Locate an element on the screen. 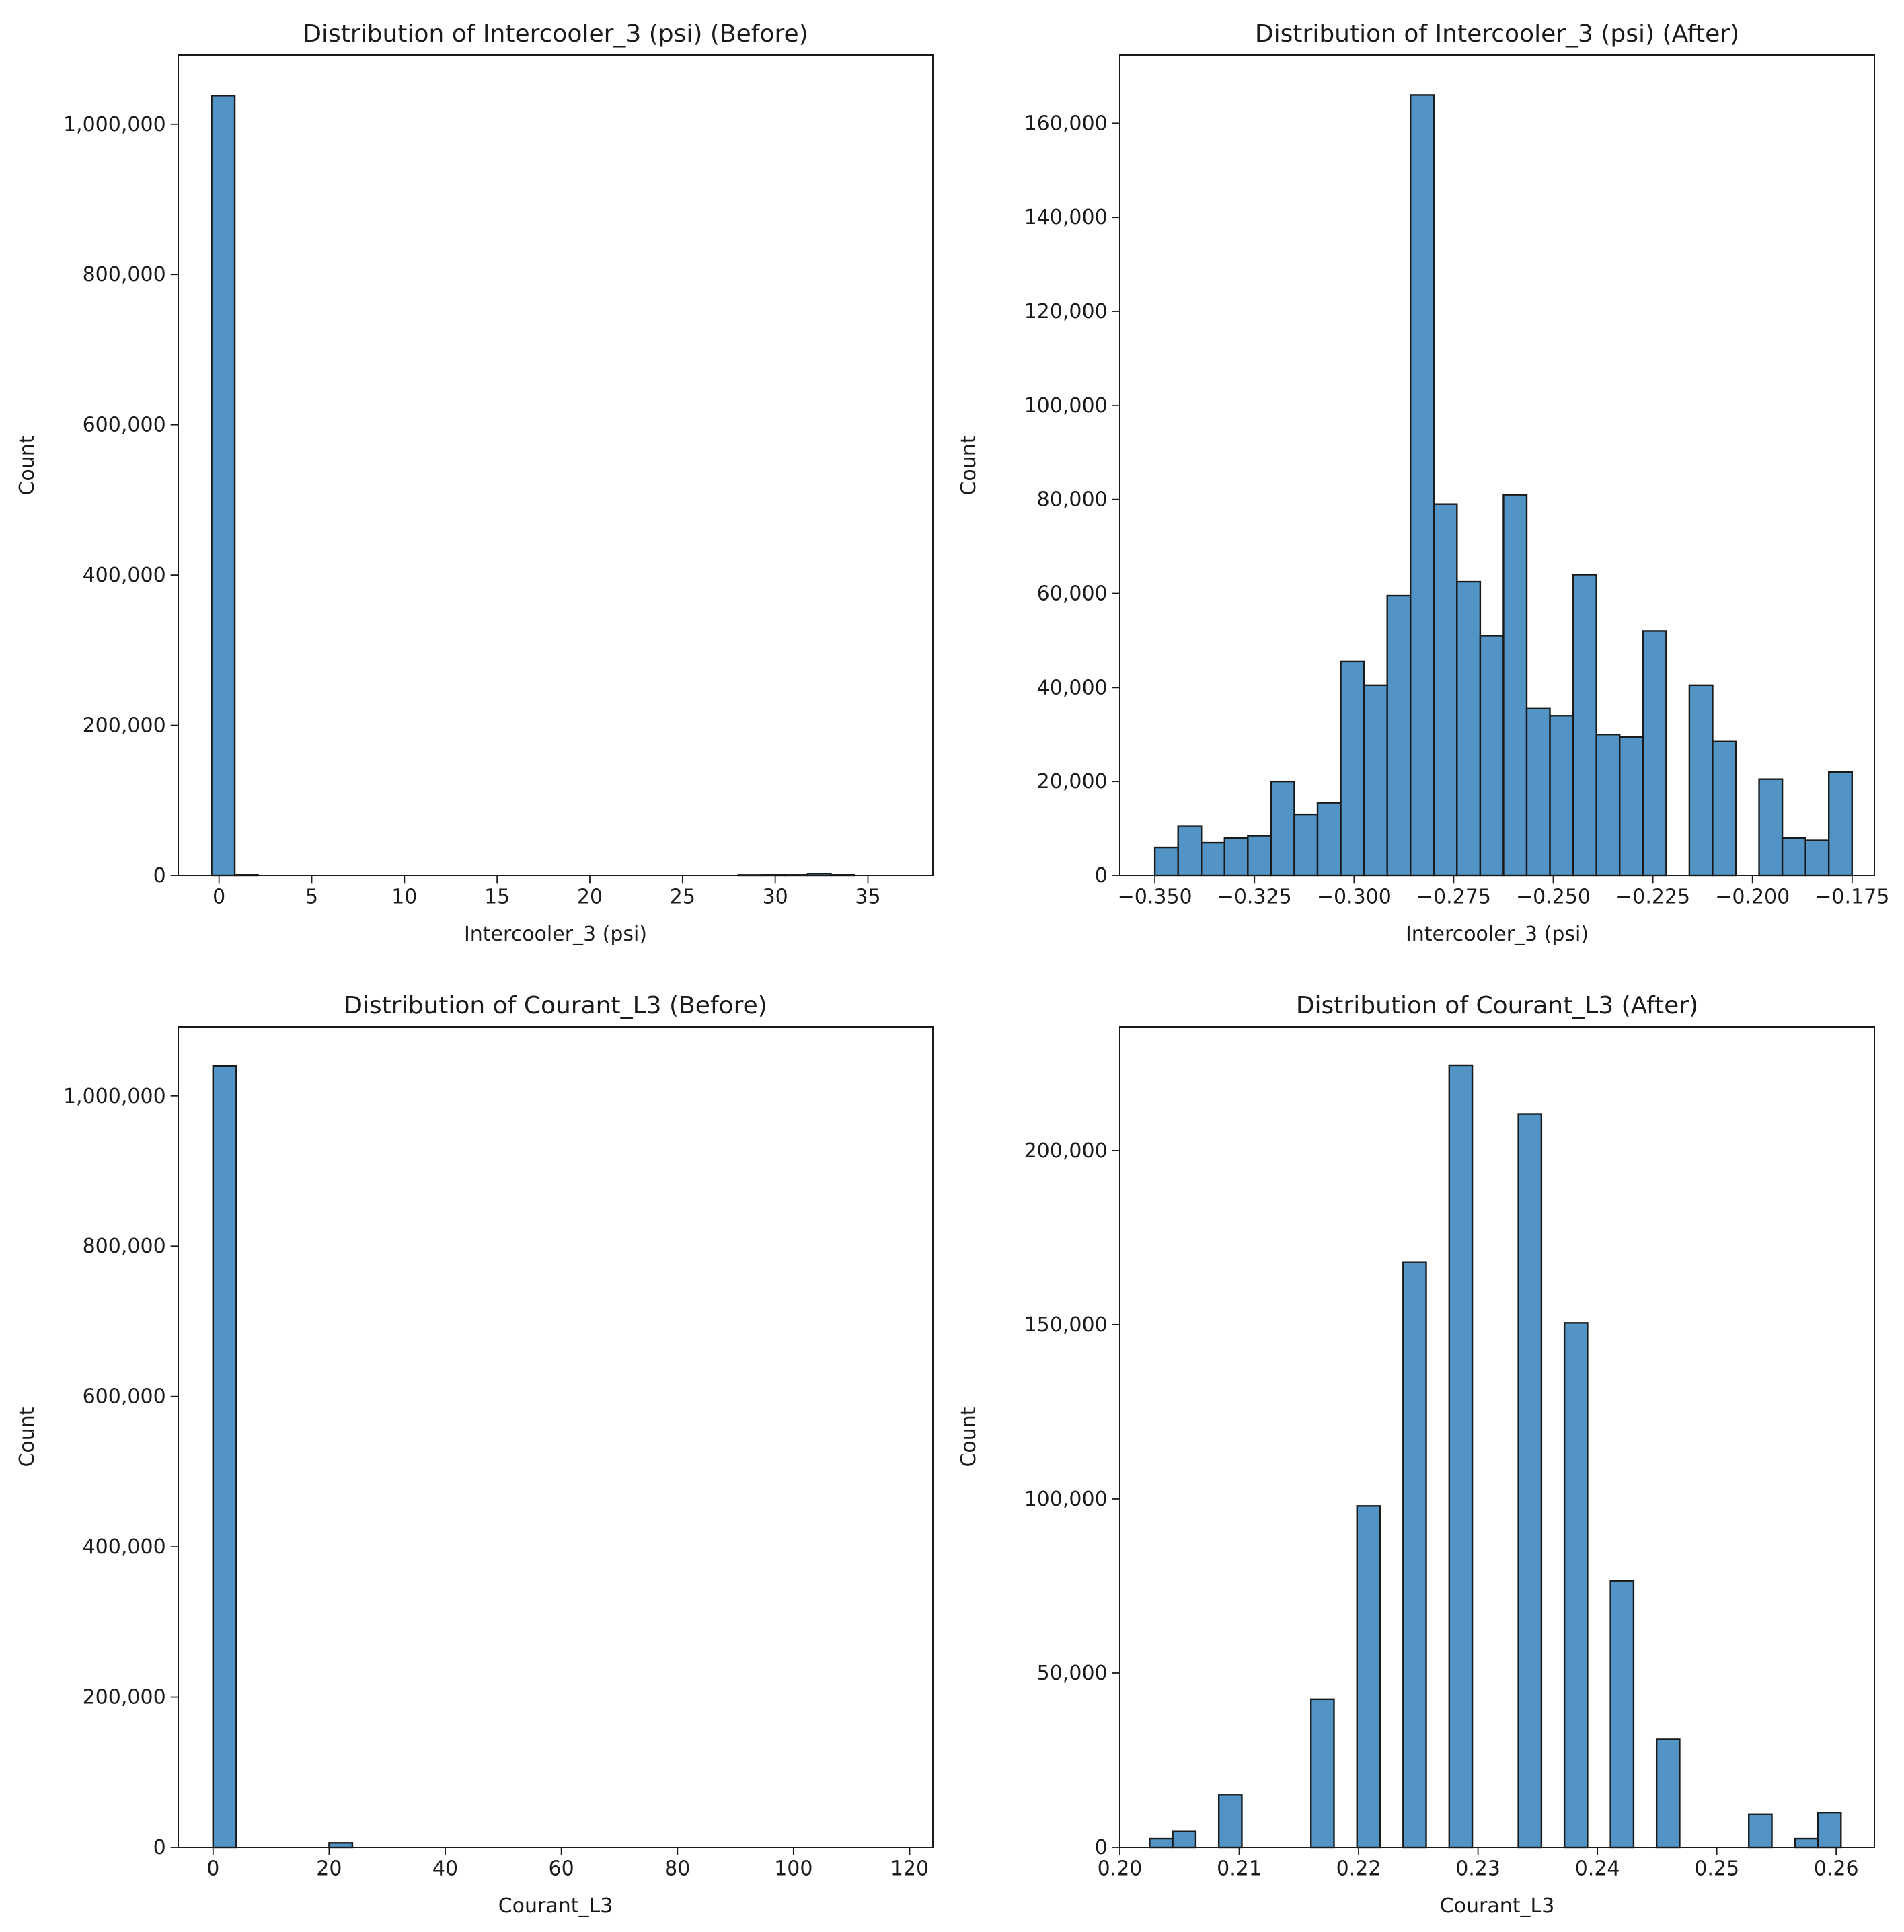  chart-1-xtick-label-6: 25 is located at coordinates (682, 897).